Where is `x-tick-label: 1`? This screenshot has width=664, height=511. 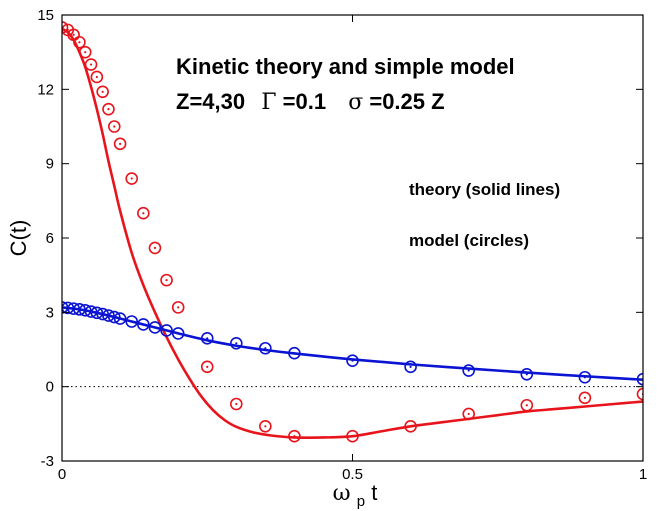 x-tick-label: 1 is located at coordinates (643, 474).